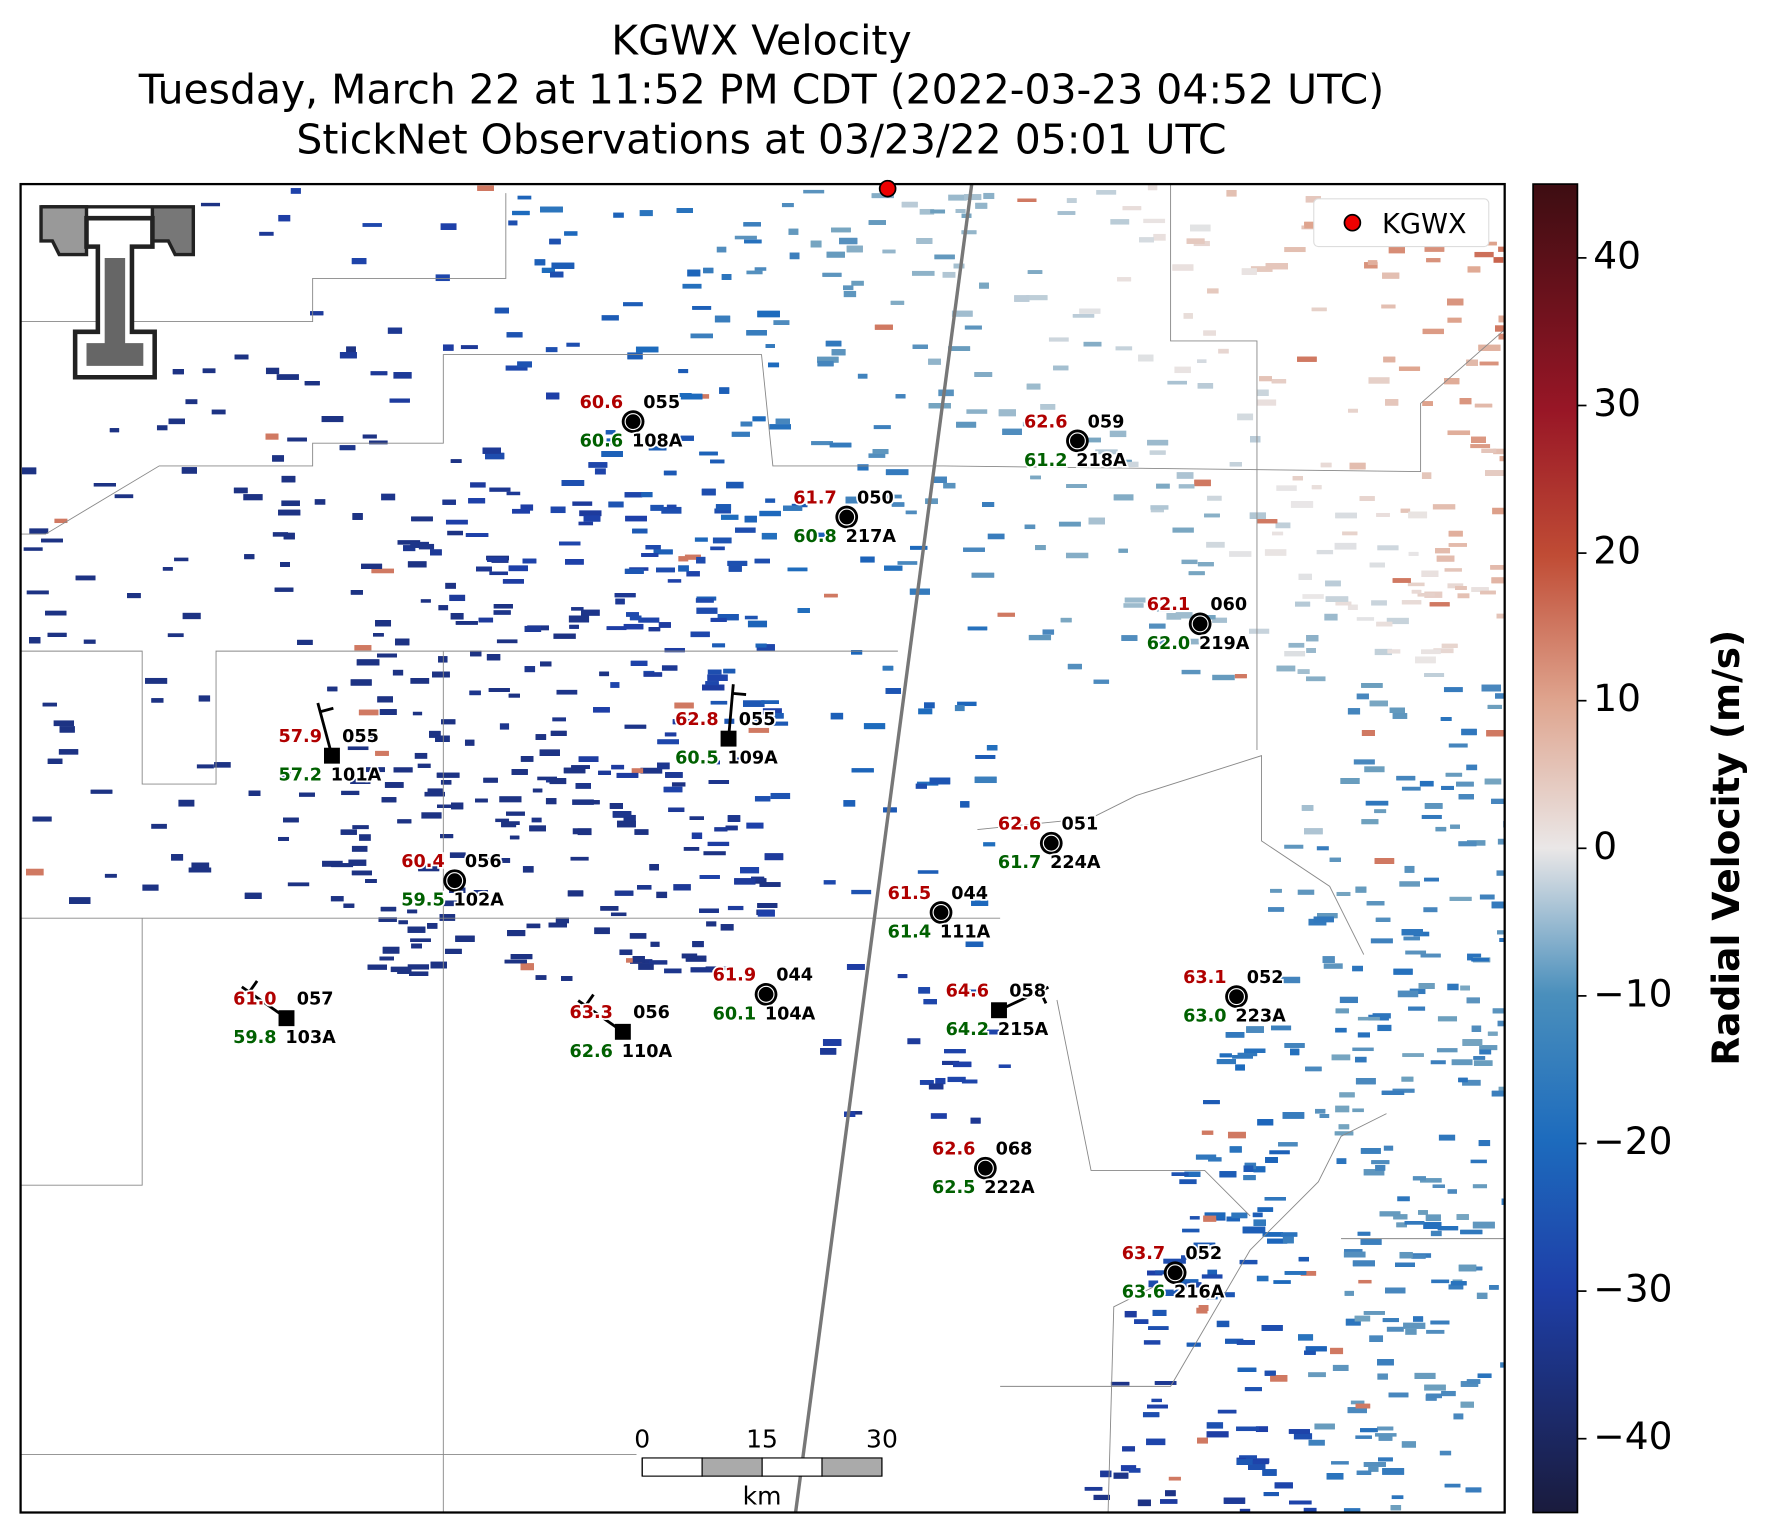  I want to click on station-id: 218A, so click(1101, 461).